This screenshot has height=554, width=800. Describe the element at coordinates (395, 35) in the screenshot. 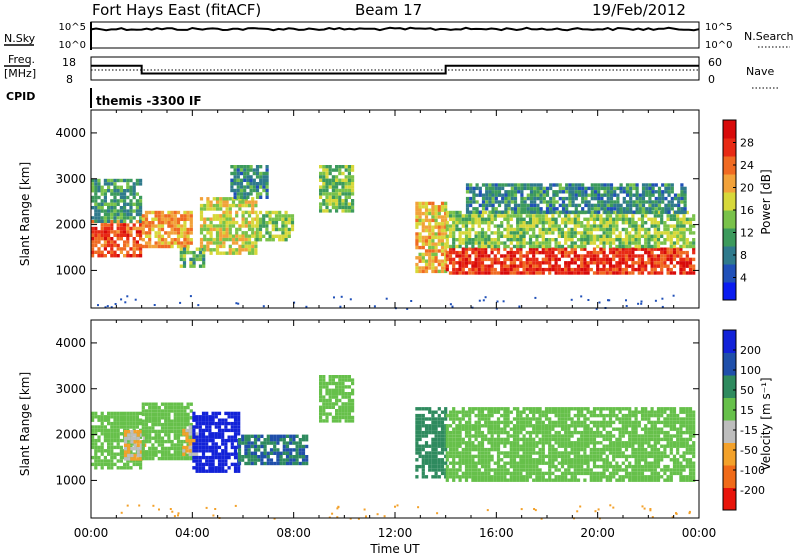

I see `nsky-panel-frame` at that location.